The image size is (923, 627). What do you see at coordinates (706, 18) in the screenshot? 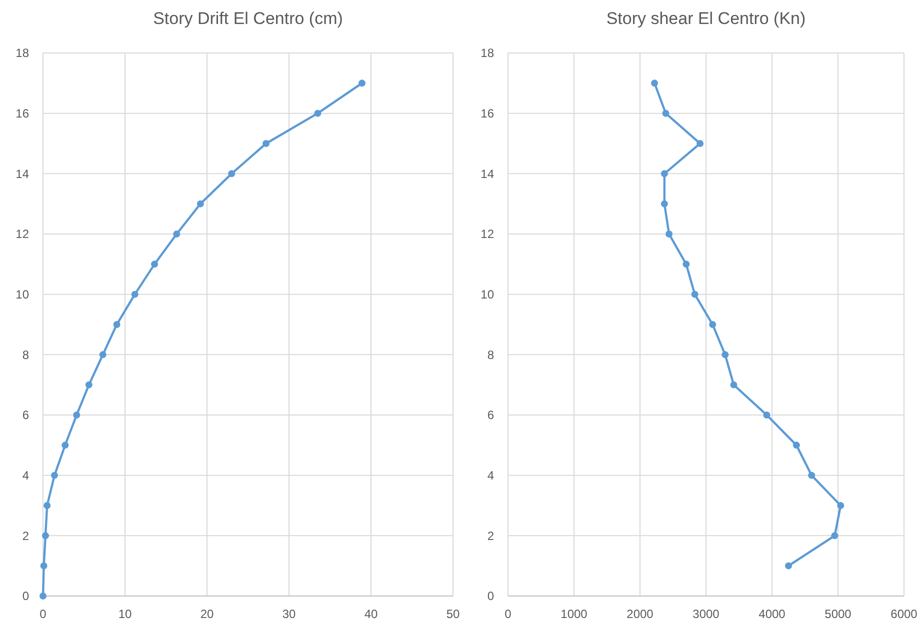
I see `chart-title: Story shear El Centro (Kn)` at bounding box center [706, 18].